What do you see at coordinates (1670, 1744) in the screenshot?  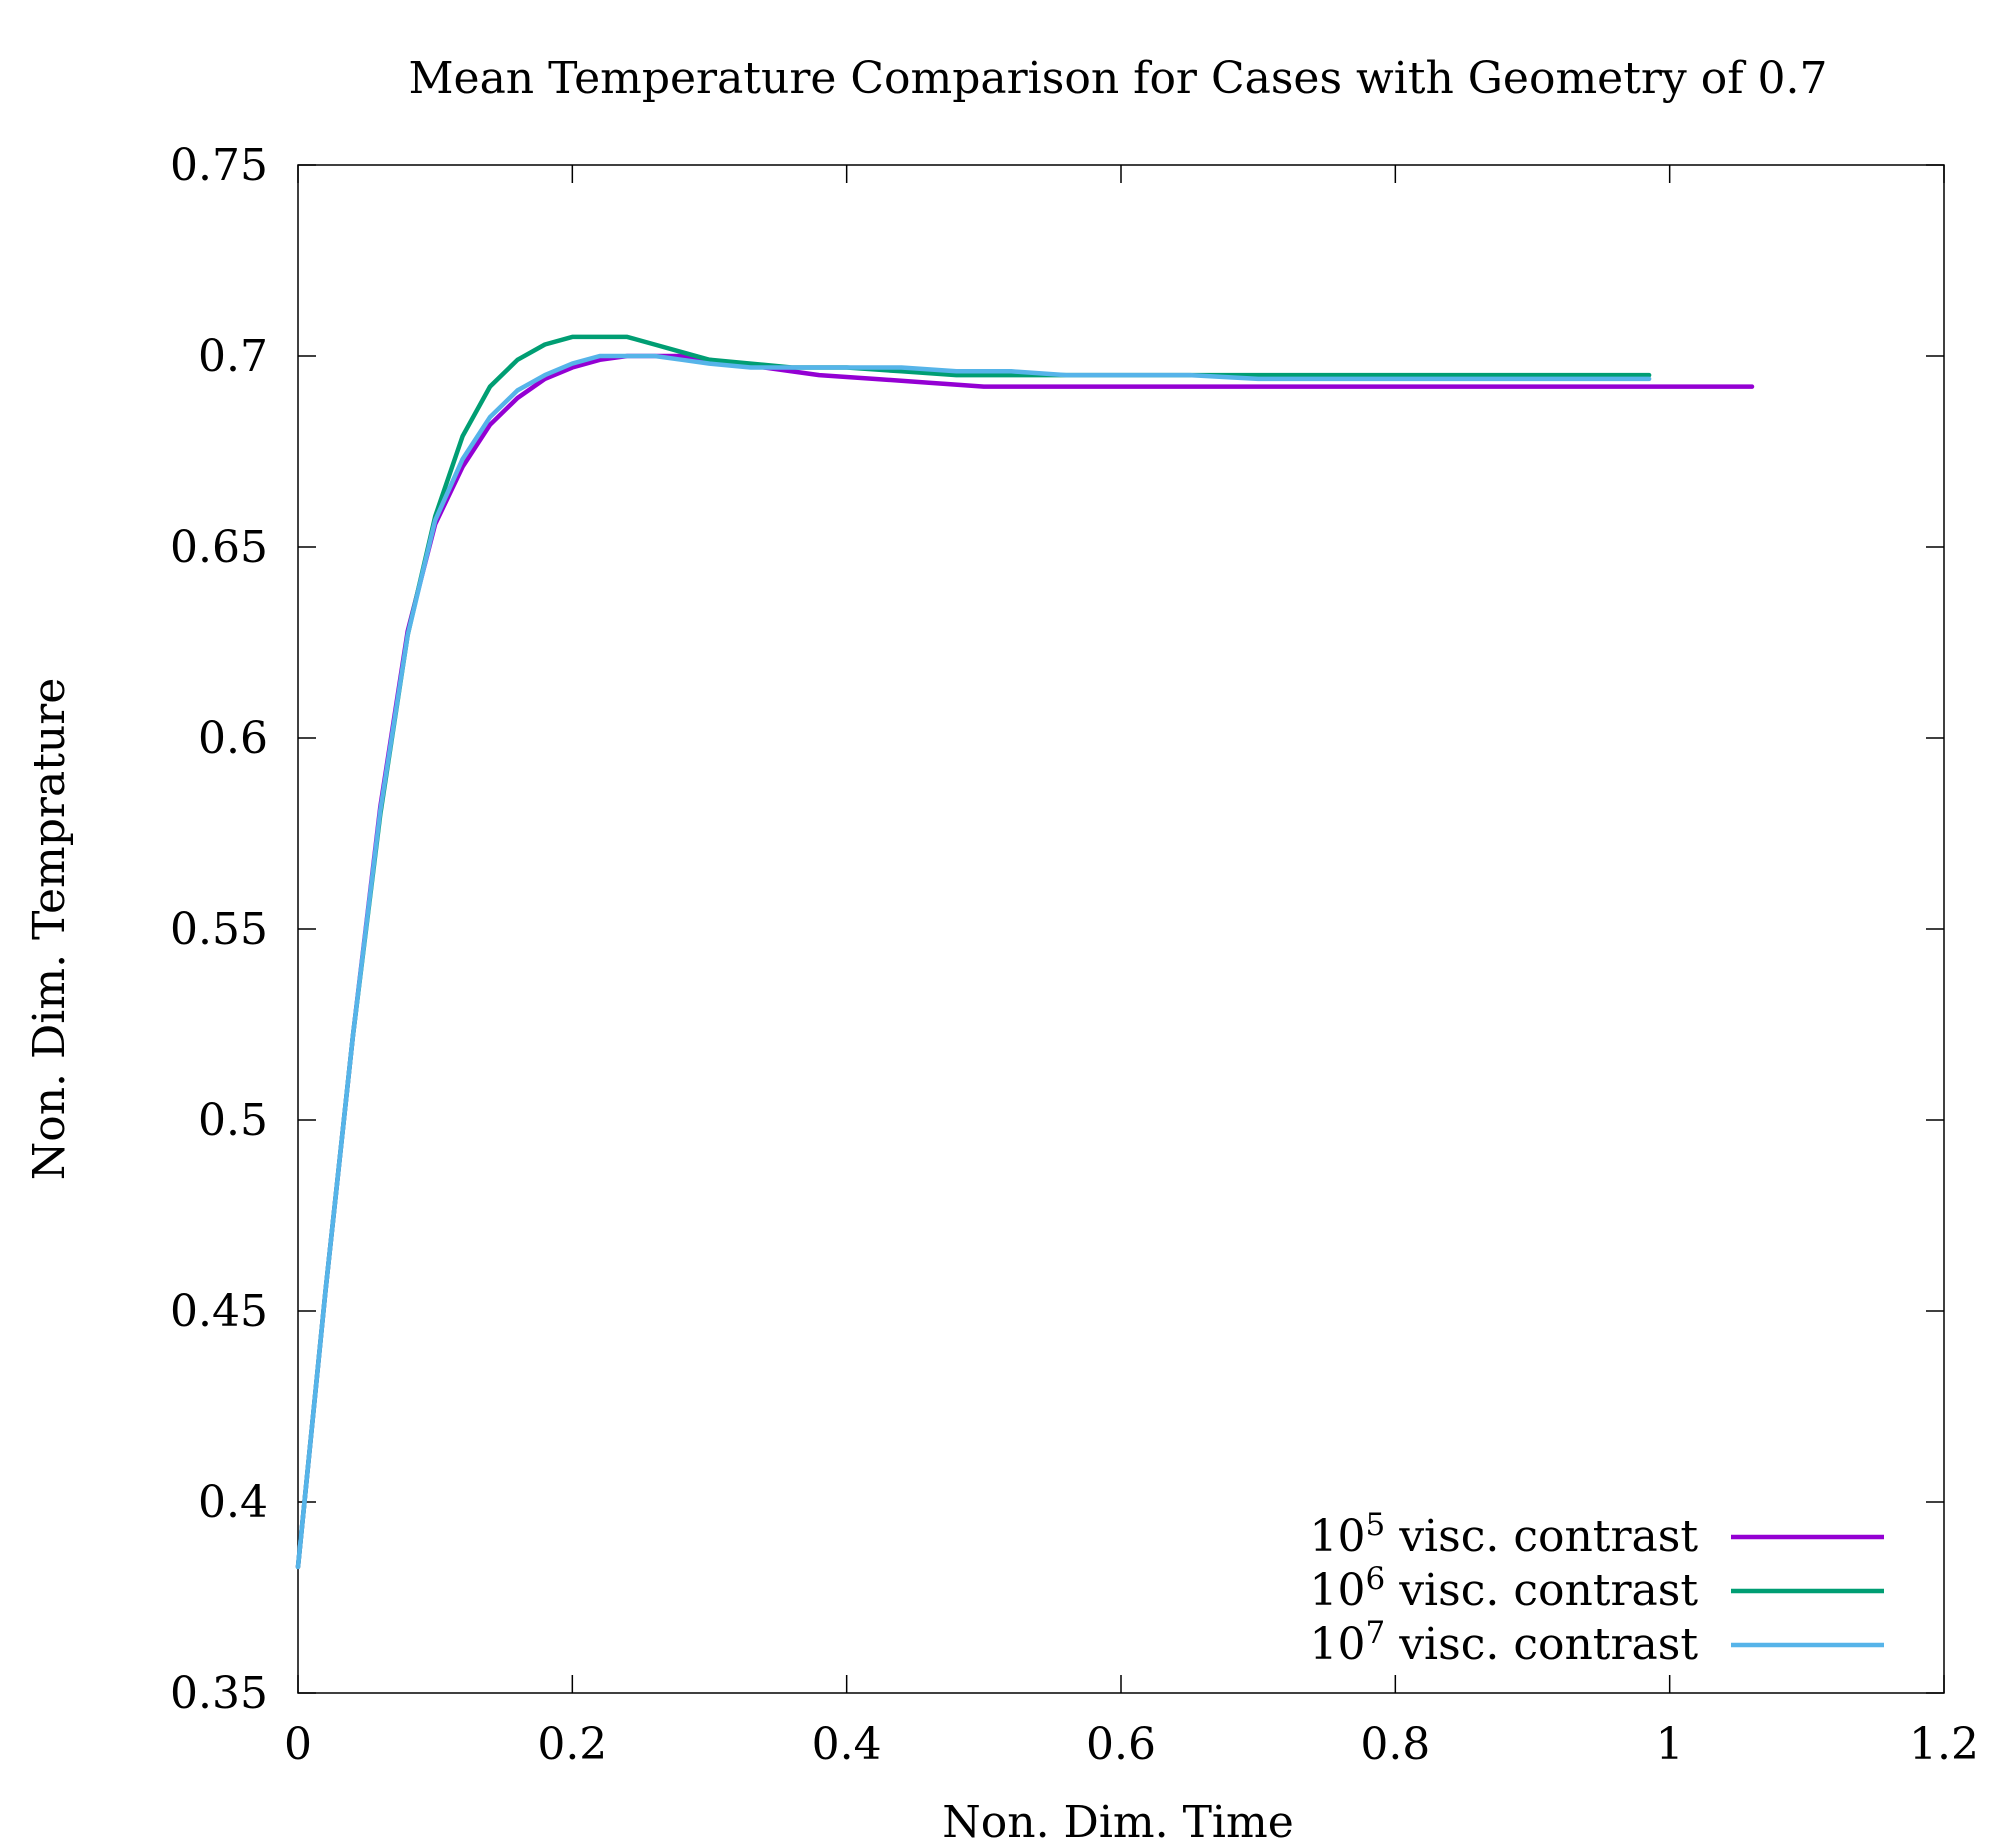 I see `x-tick-label: 1` at bounding box center [1670, 1744].